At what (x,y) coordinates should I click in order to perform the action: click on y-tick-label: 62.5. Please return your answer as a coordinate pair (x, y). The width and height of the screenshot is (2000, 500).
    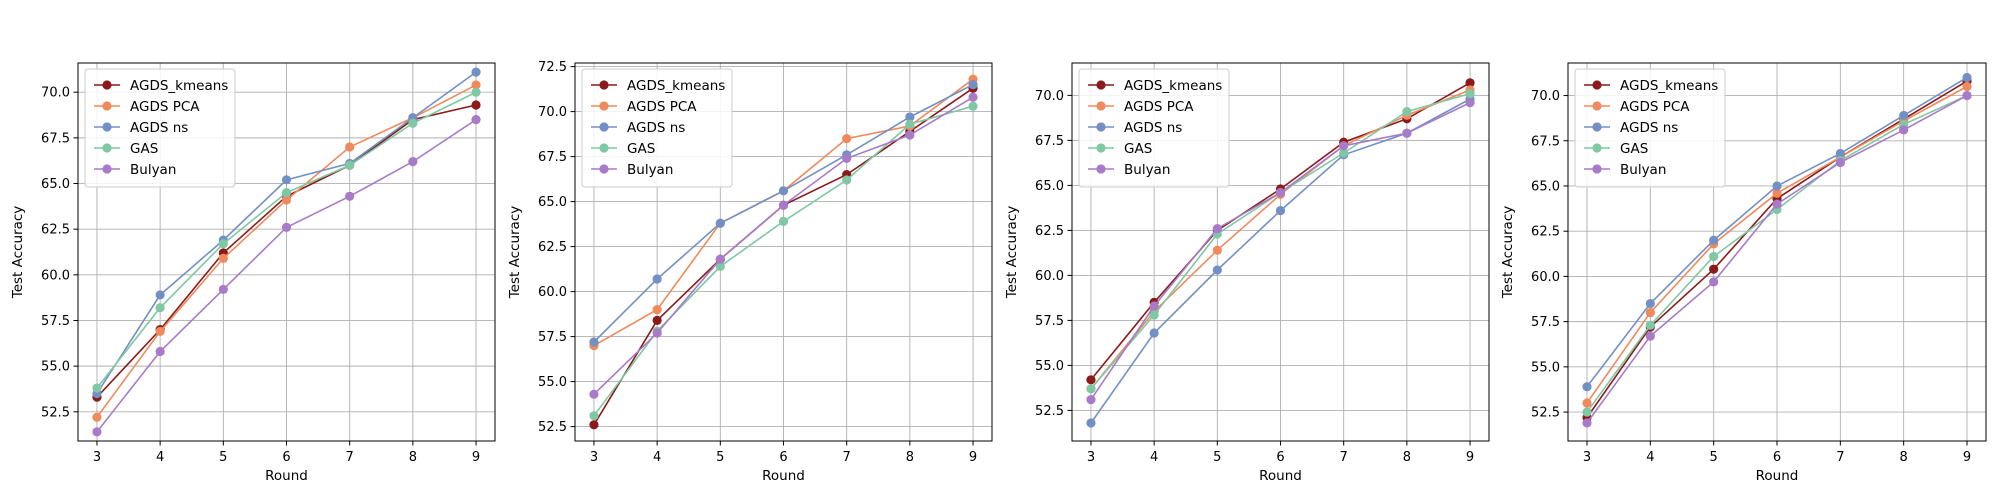
    Looking at the image, I should click on (1049, 231).